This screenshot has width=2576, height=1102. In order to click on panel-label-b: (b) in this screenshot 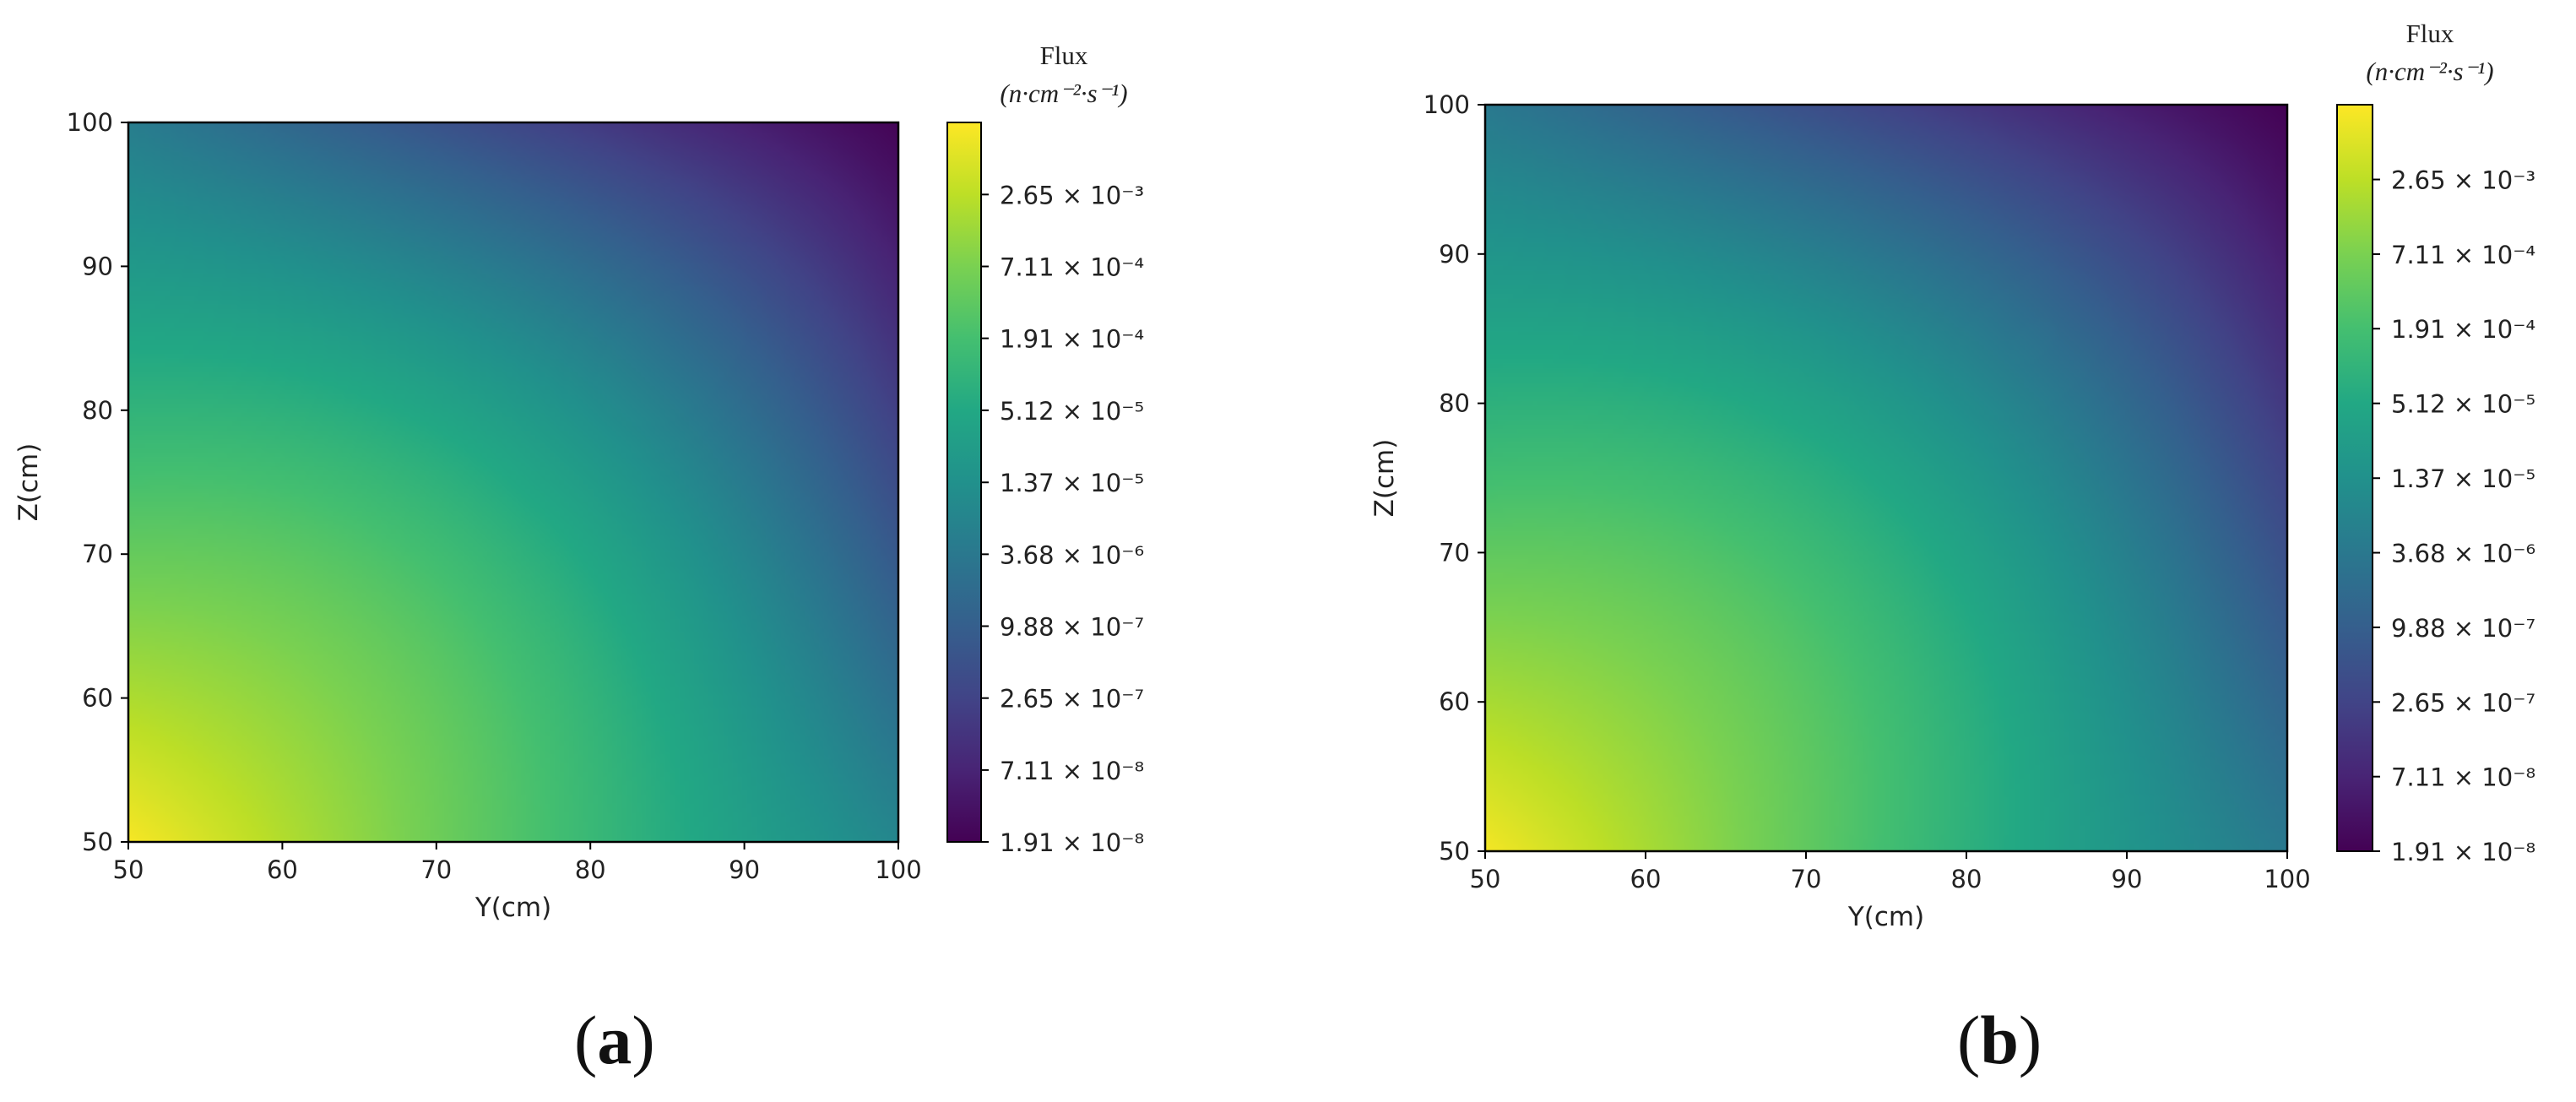, I will do `click(2000, 1040)`.